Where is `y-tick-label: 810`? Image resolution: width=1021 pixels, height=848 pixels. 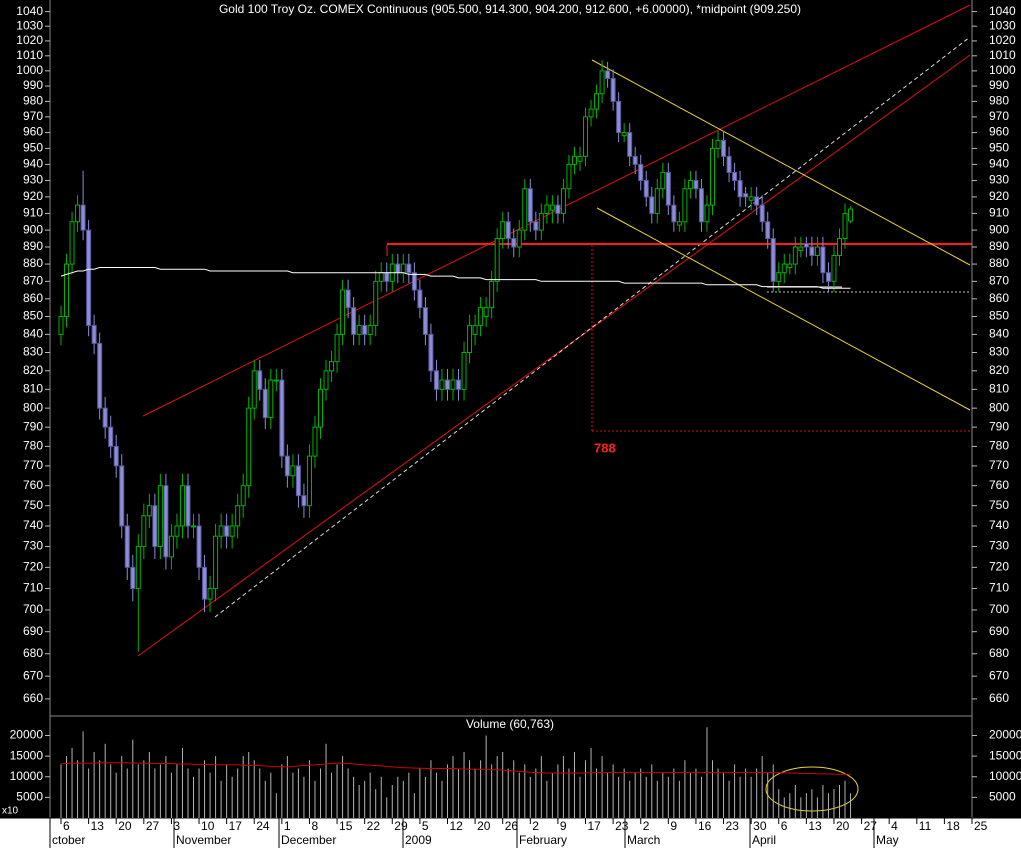 y-tick-label: 810 is located at coordinates (33, 389).